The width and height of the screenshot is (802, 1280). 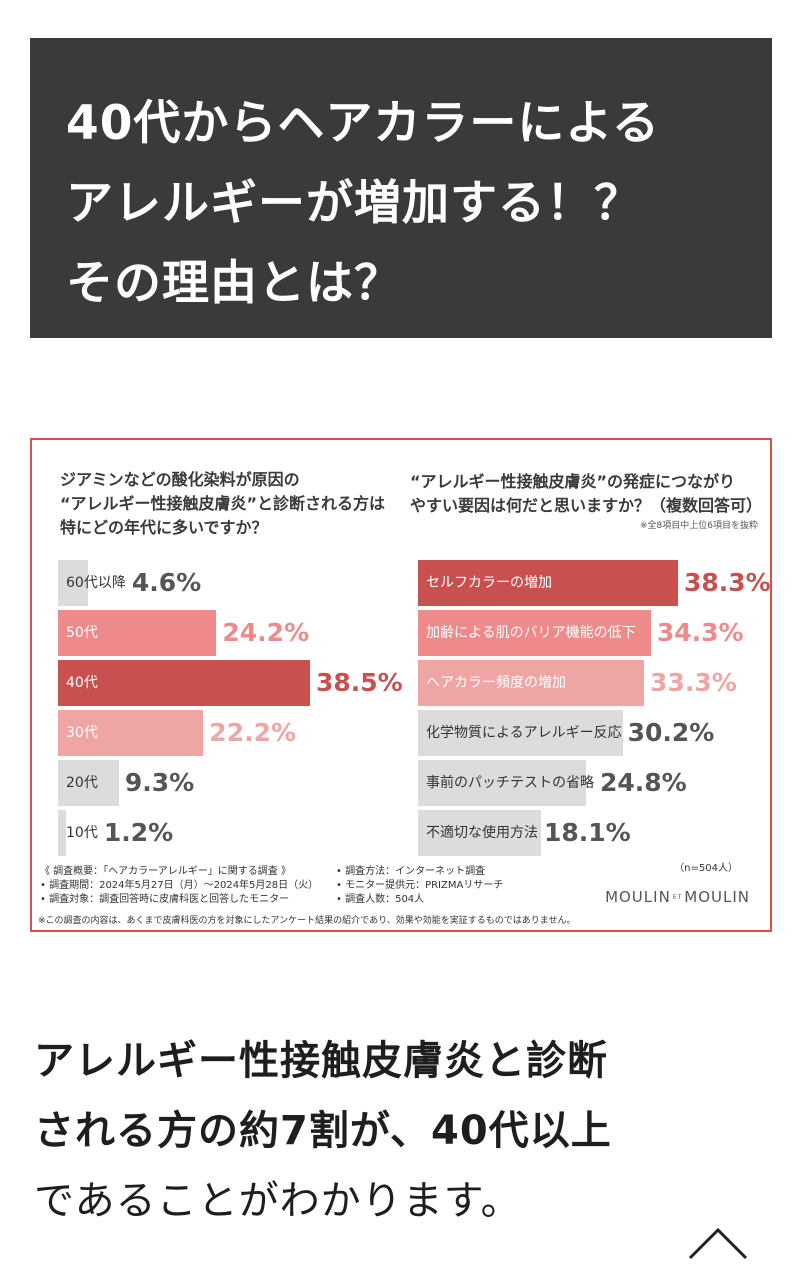 What do you see at coordinates (266, 632) in the screenshot?
I see `bar-value-2: 24.2%` at bounding box center [266, 632].